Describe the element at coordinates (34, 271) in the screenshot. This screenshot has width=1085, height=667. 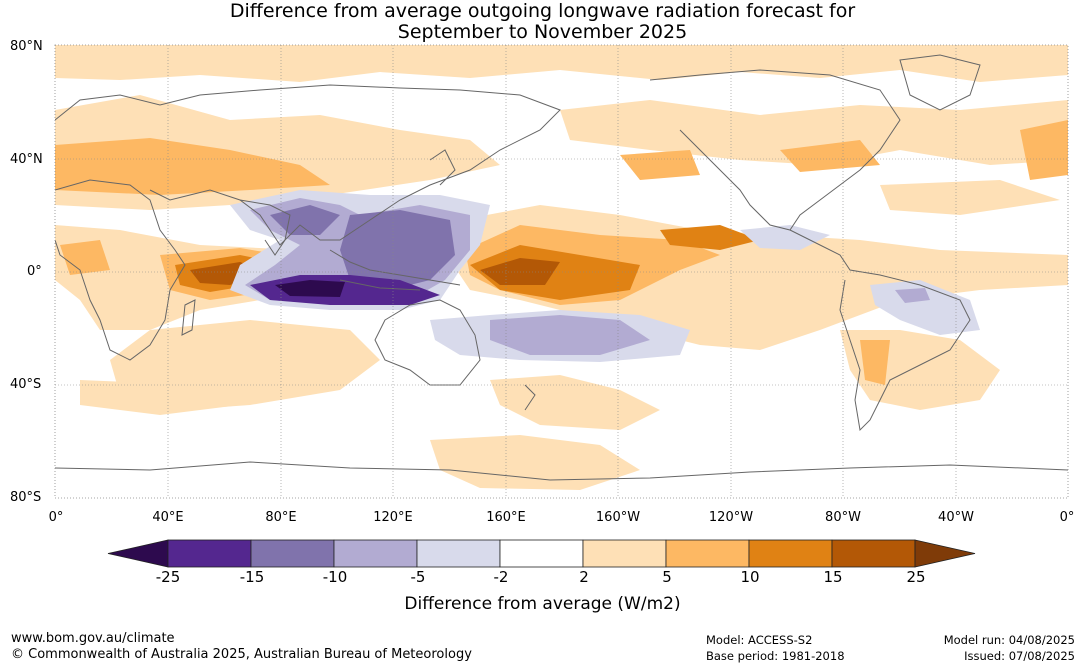
I see `lat-label-eq: 0°` at that location.